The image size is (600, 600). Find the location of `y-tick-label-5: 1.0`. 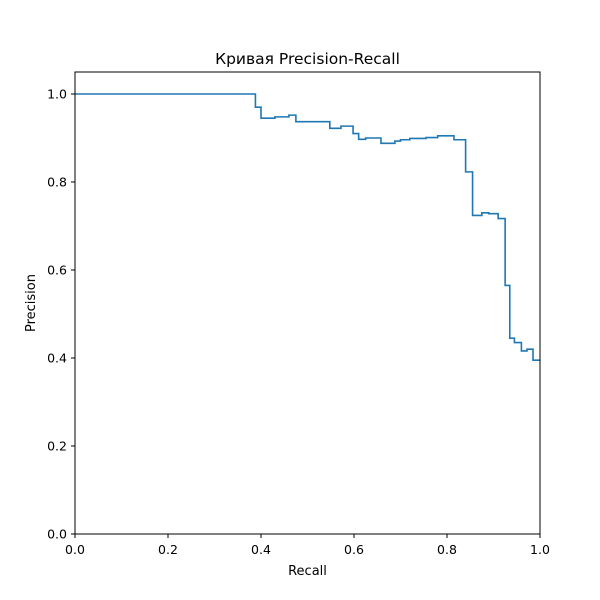

y-tick-label-5: 1.0 is located at coordinates (57, 94).